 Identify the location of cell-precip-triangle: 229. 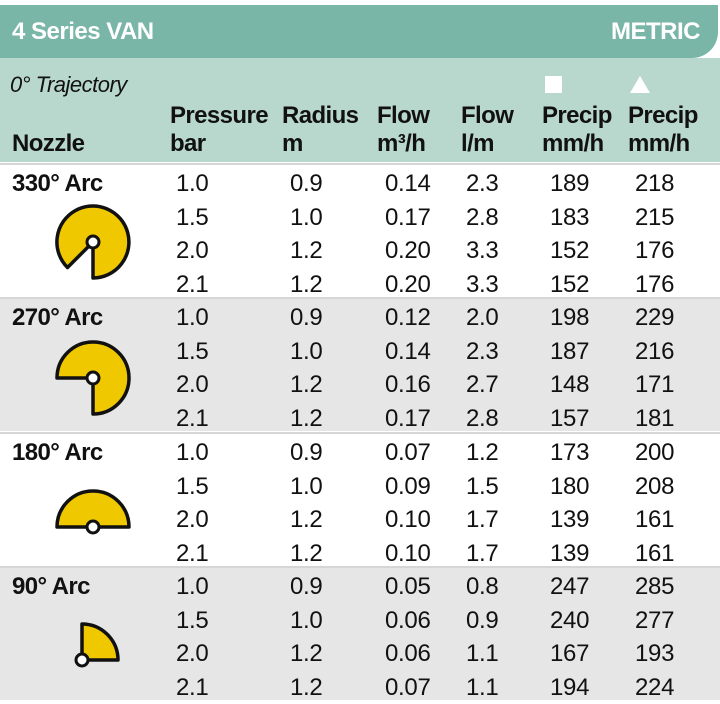
(654, 318).